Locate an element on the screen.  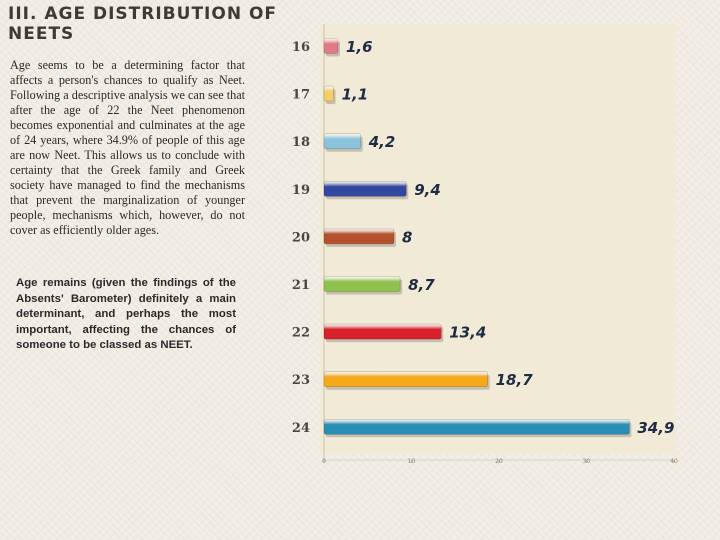
value-label: 13,4 is located at coordinates (467, 333).